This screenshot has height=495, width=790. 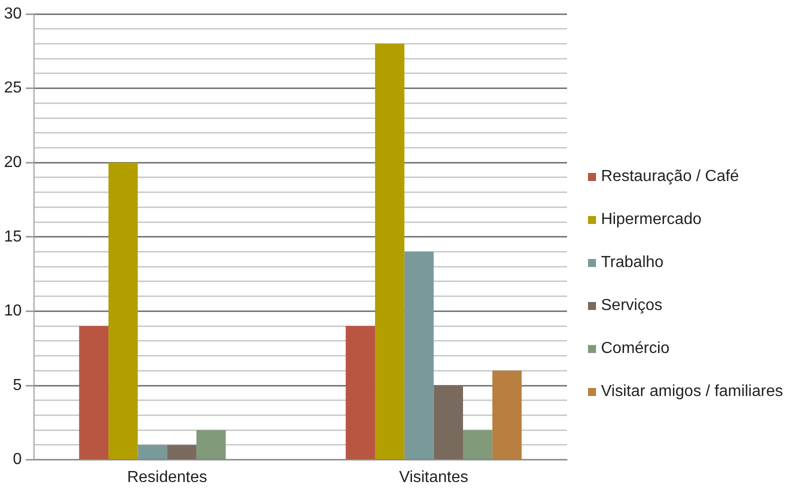 I want to click on y-tick-label: 10, so click(x=13, y=311).